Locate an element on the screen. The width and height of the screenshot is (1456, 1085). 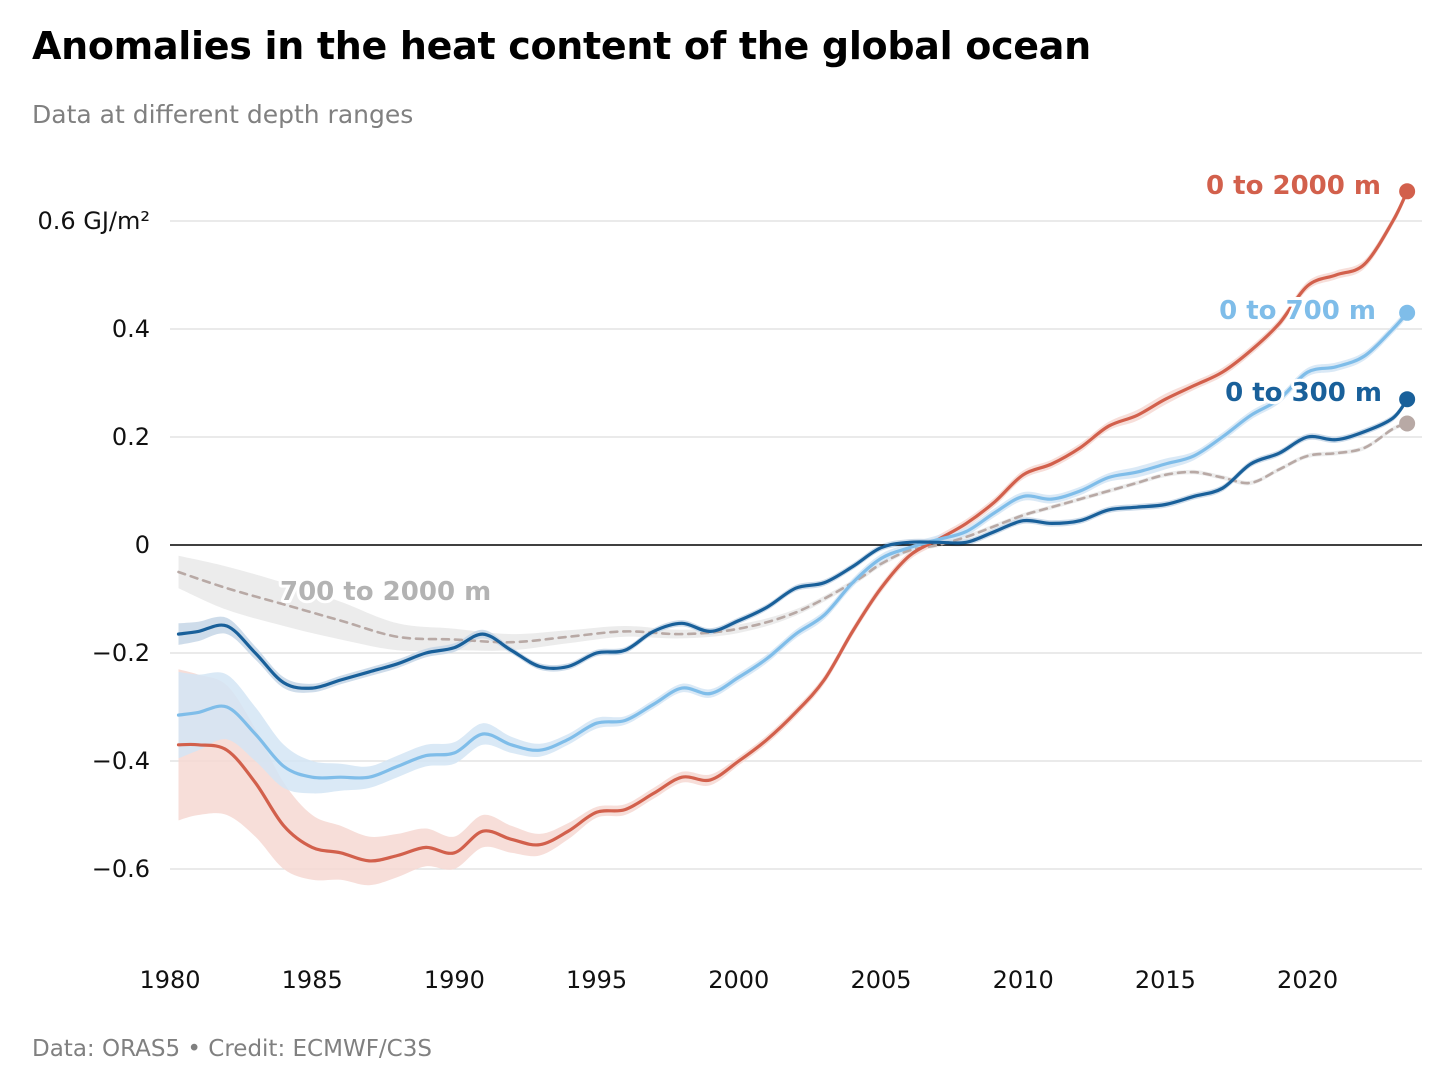
x-tick-label: 1985 is located at coordinates (312, 980).